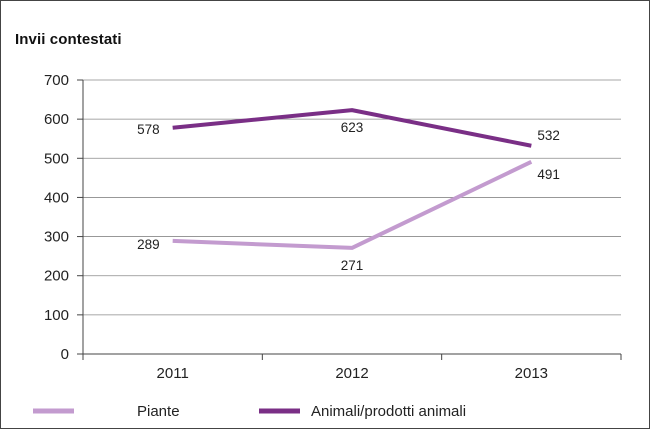 The width and height of the screenshot is (652, 431). I want to click on y-tick-label-600: 600, so click(56, 119).